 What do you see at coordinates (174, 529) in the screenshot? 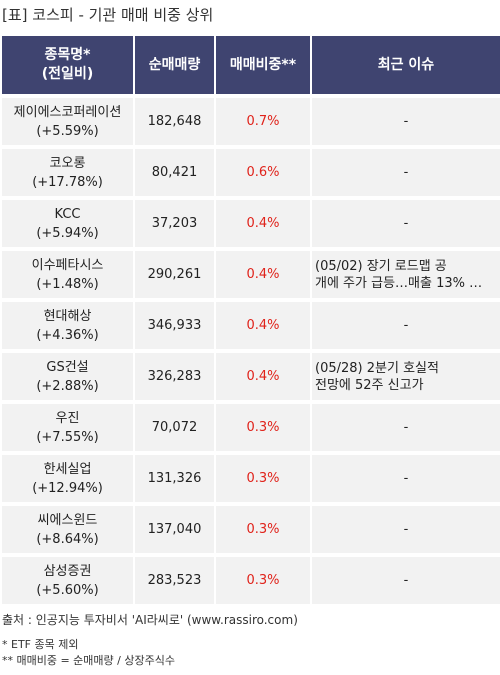
I see `net-volume-cell: 137,040` at bounding box center [174, 529].